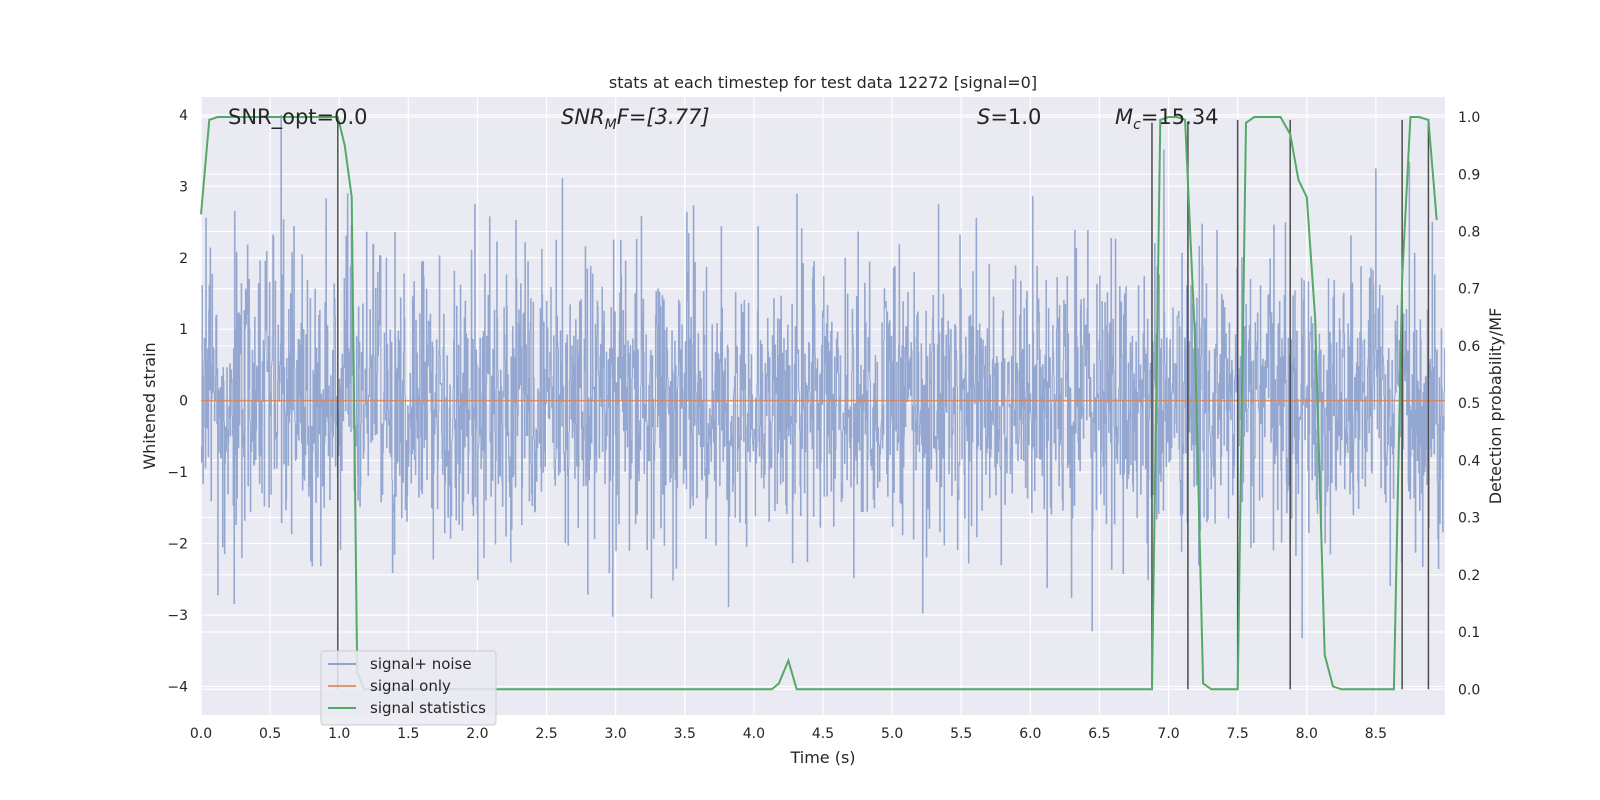 The width and height of the screenshot is (1600, 800). I want to click on y2-tick-label-0: 0.0, so click(1469, 690).